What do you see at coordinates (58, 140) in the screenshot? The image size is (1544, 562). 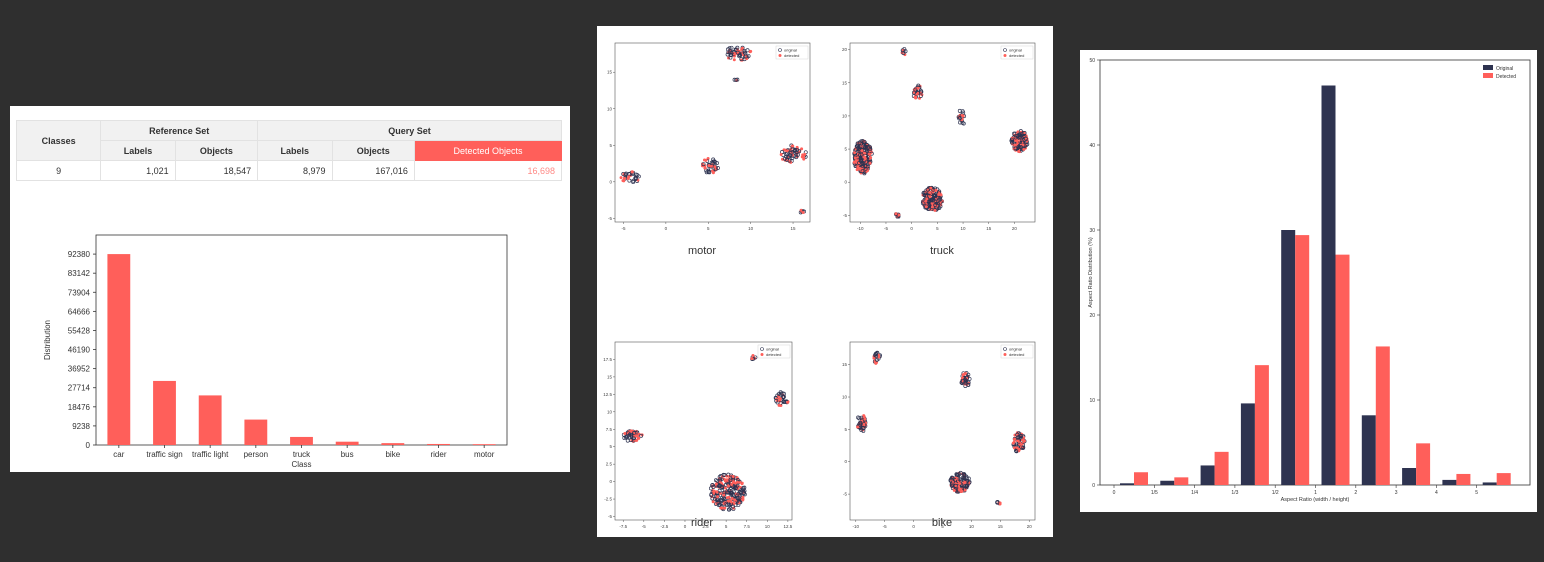 I see `header-classes: Classes` at bounding box center [58, 140].